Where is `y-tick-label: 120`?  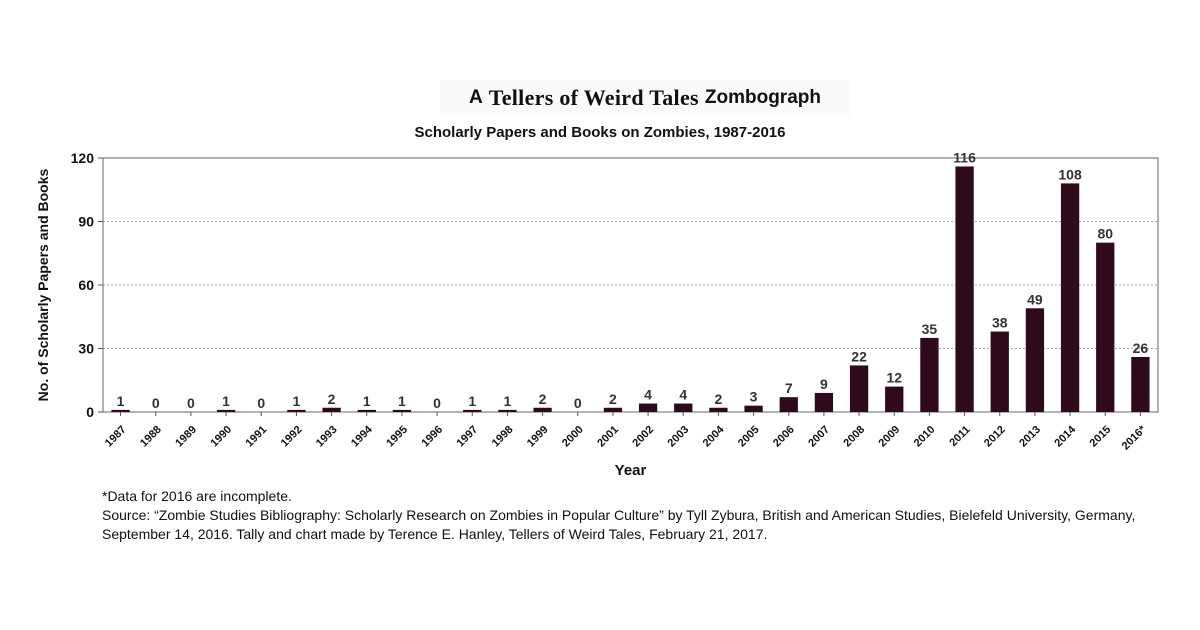
y-tick-label: 120 is located at coordinates (83, 158).